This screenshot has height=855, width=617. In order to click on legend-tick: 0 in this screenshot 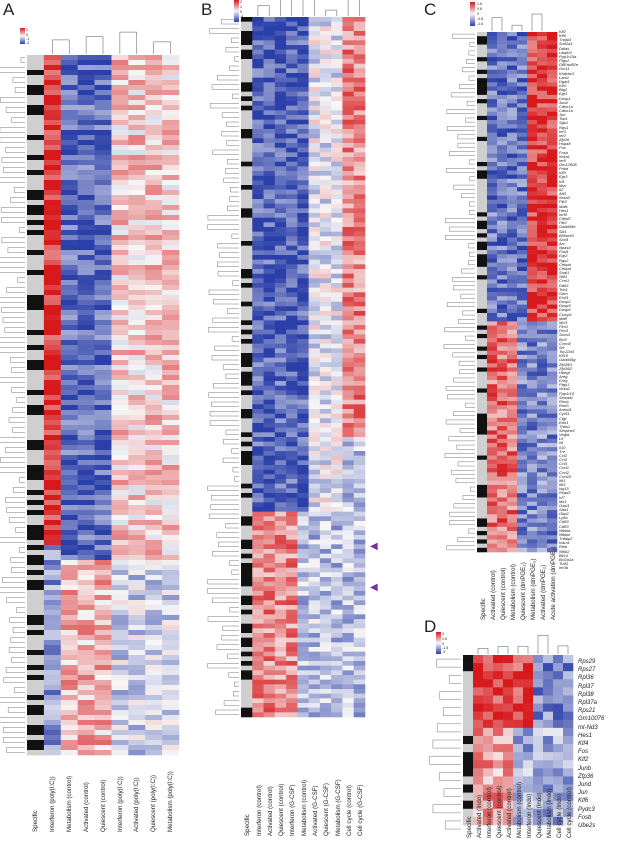, I will do `click(241, 12)`.